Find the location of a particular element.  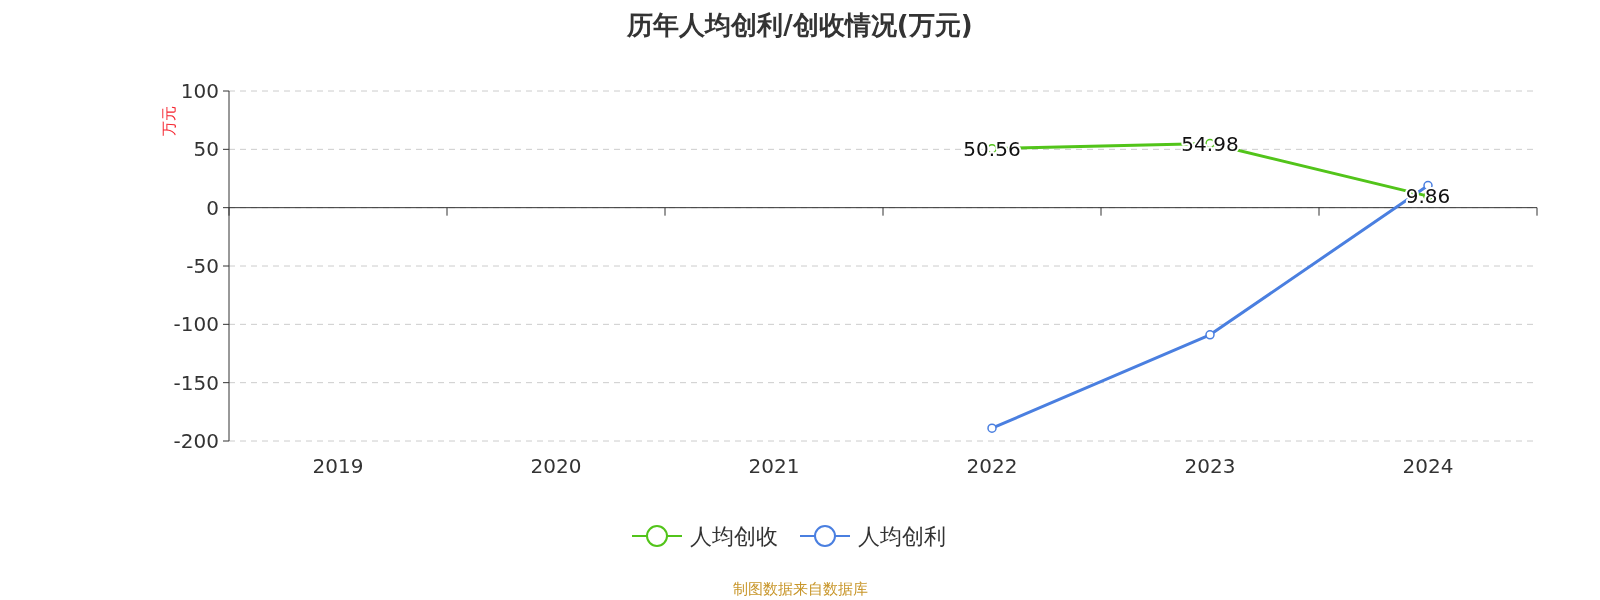

y-tick-label: -100 is located at coordinates (196, 324).